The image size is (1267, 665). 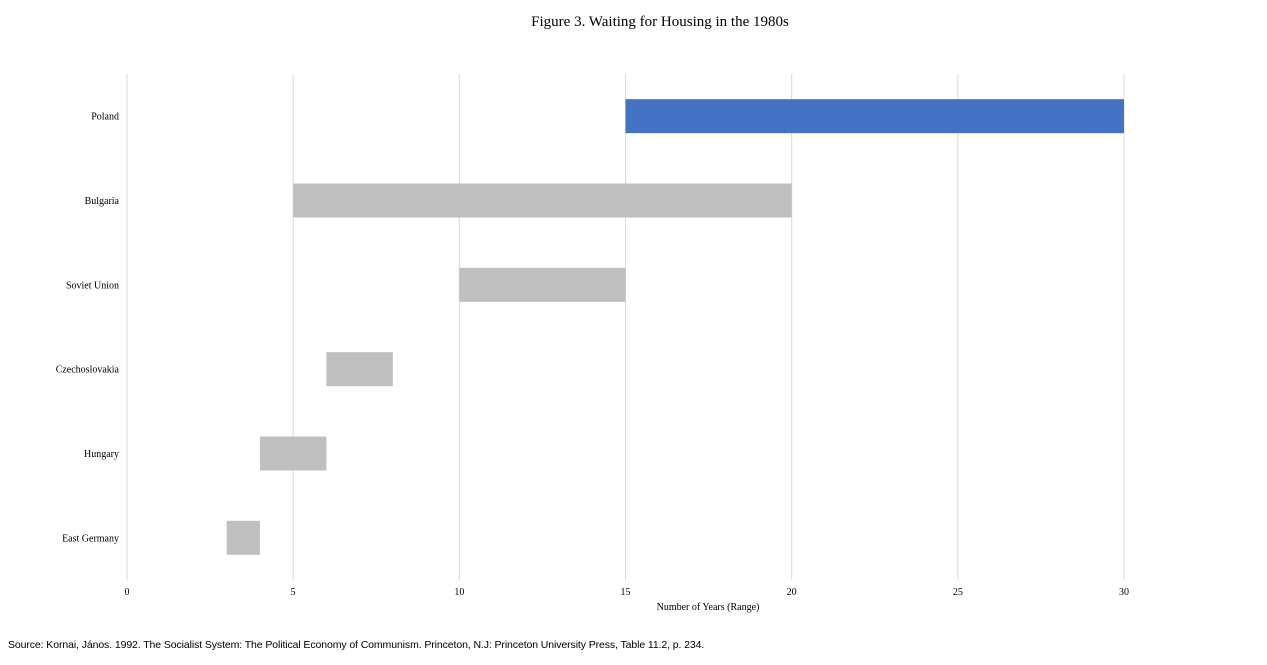 What do you see at coordinates (243, 537) in the screenshot?
I see `bar-east-germany` at bounding box center [243, 537].